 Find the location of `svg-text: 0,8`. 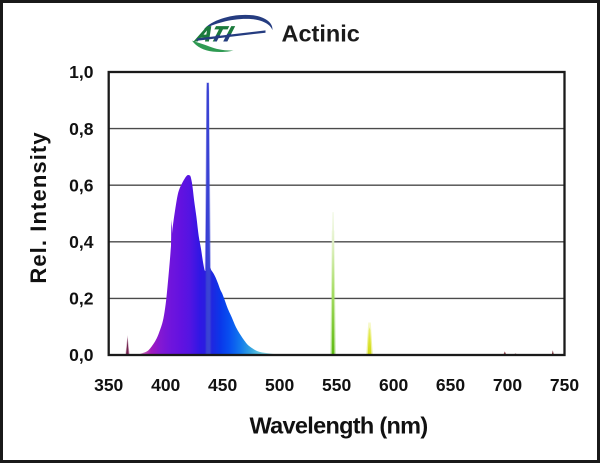

svg-text: 0,8 is located at coordinates (81, 129).